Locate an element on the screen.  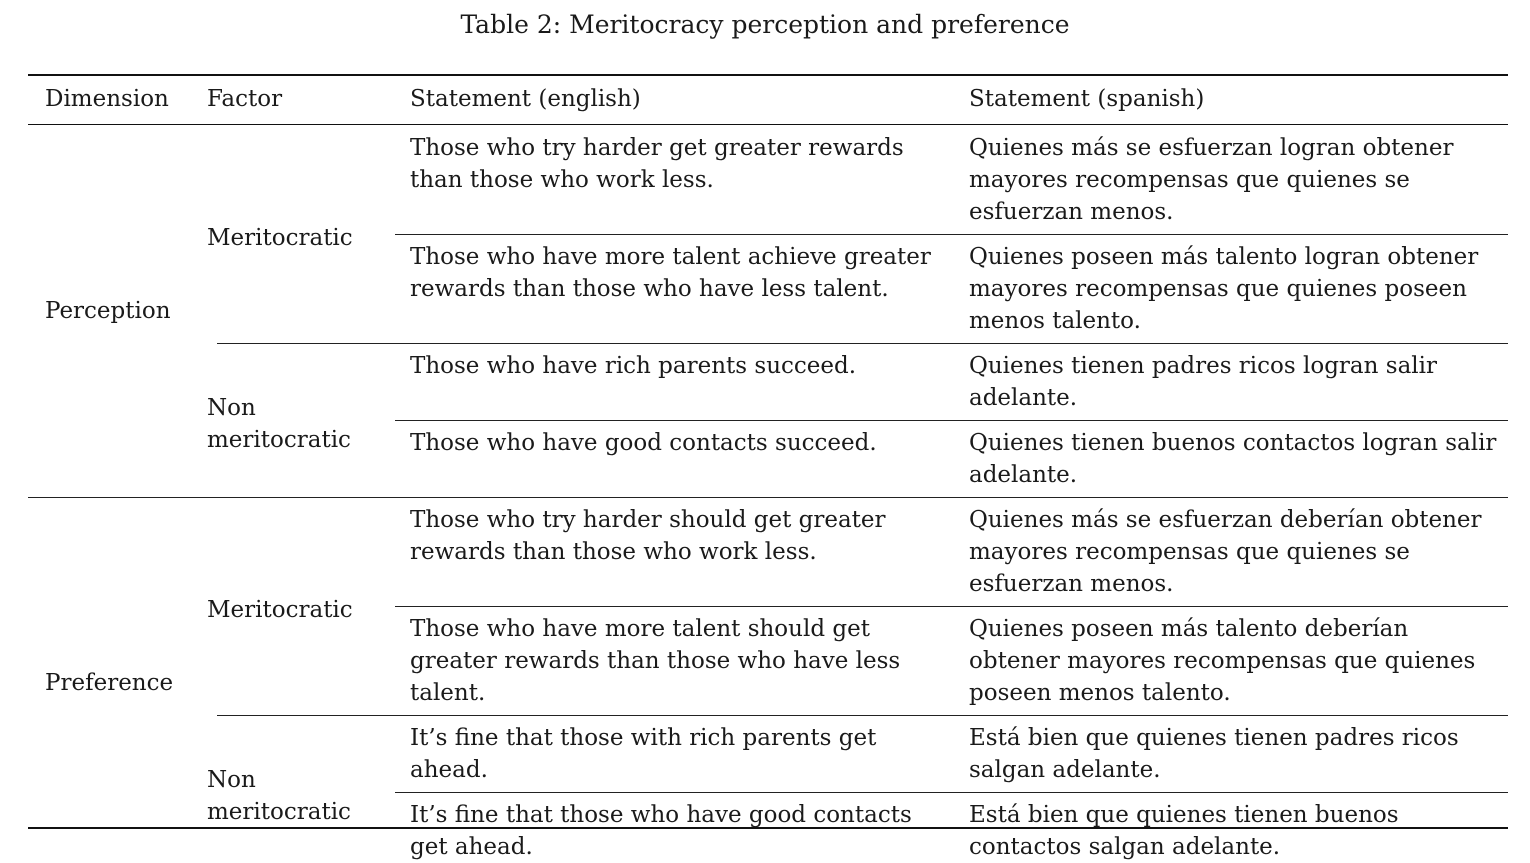
dimension-label: Perception is located at coordinates (108, 311).